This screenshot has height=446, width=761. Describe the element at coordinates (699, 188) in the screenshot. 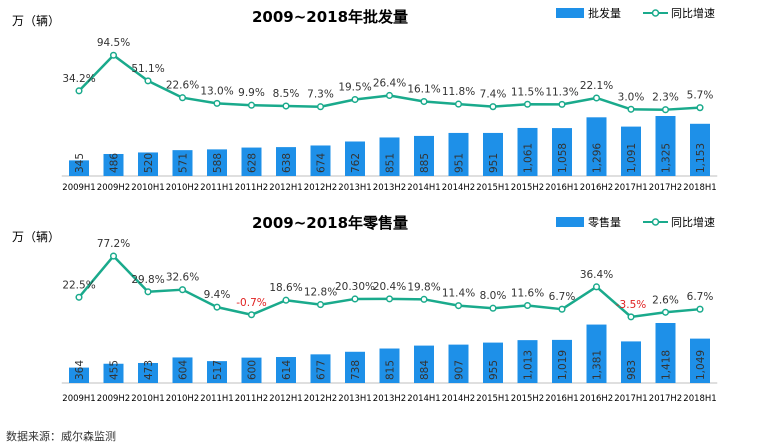

I see `x-tick-label: 2018H1` at that location.